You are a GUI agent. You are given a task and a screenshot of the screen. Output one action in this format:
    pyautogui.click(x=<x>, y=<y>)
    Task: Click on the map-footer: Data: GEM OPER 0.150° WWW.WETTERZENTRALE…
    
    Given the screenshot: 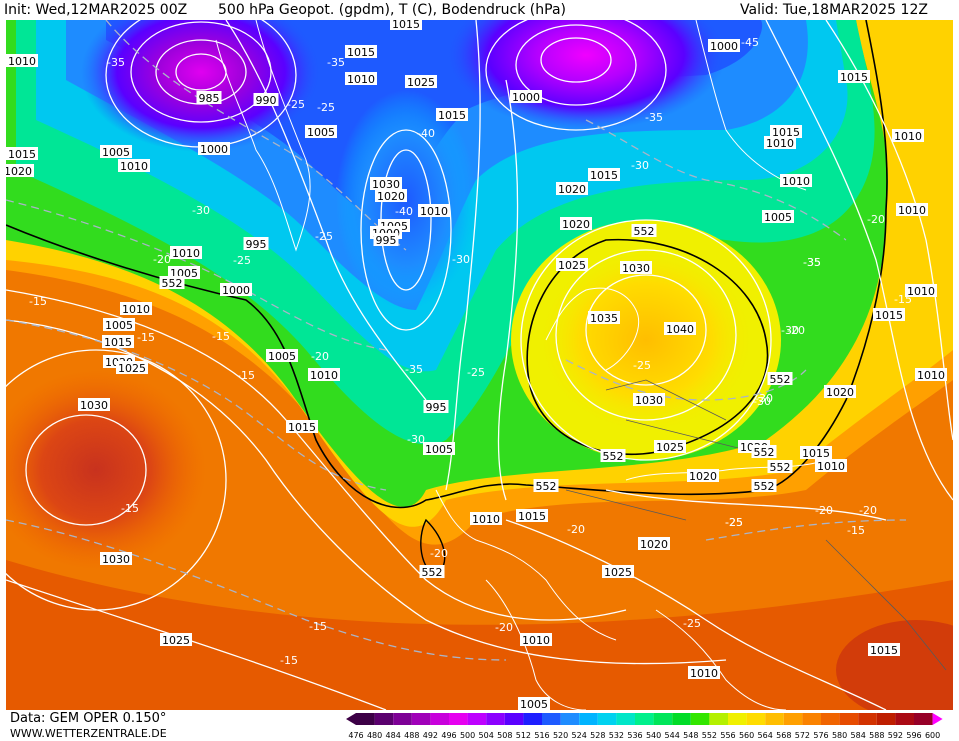 What is the action you would take?
    pyautogui.click(x=479, y=725)
    